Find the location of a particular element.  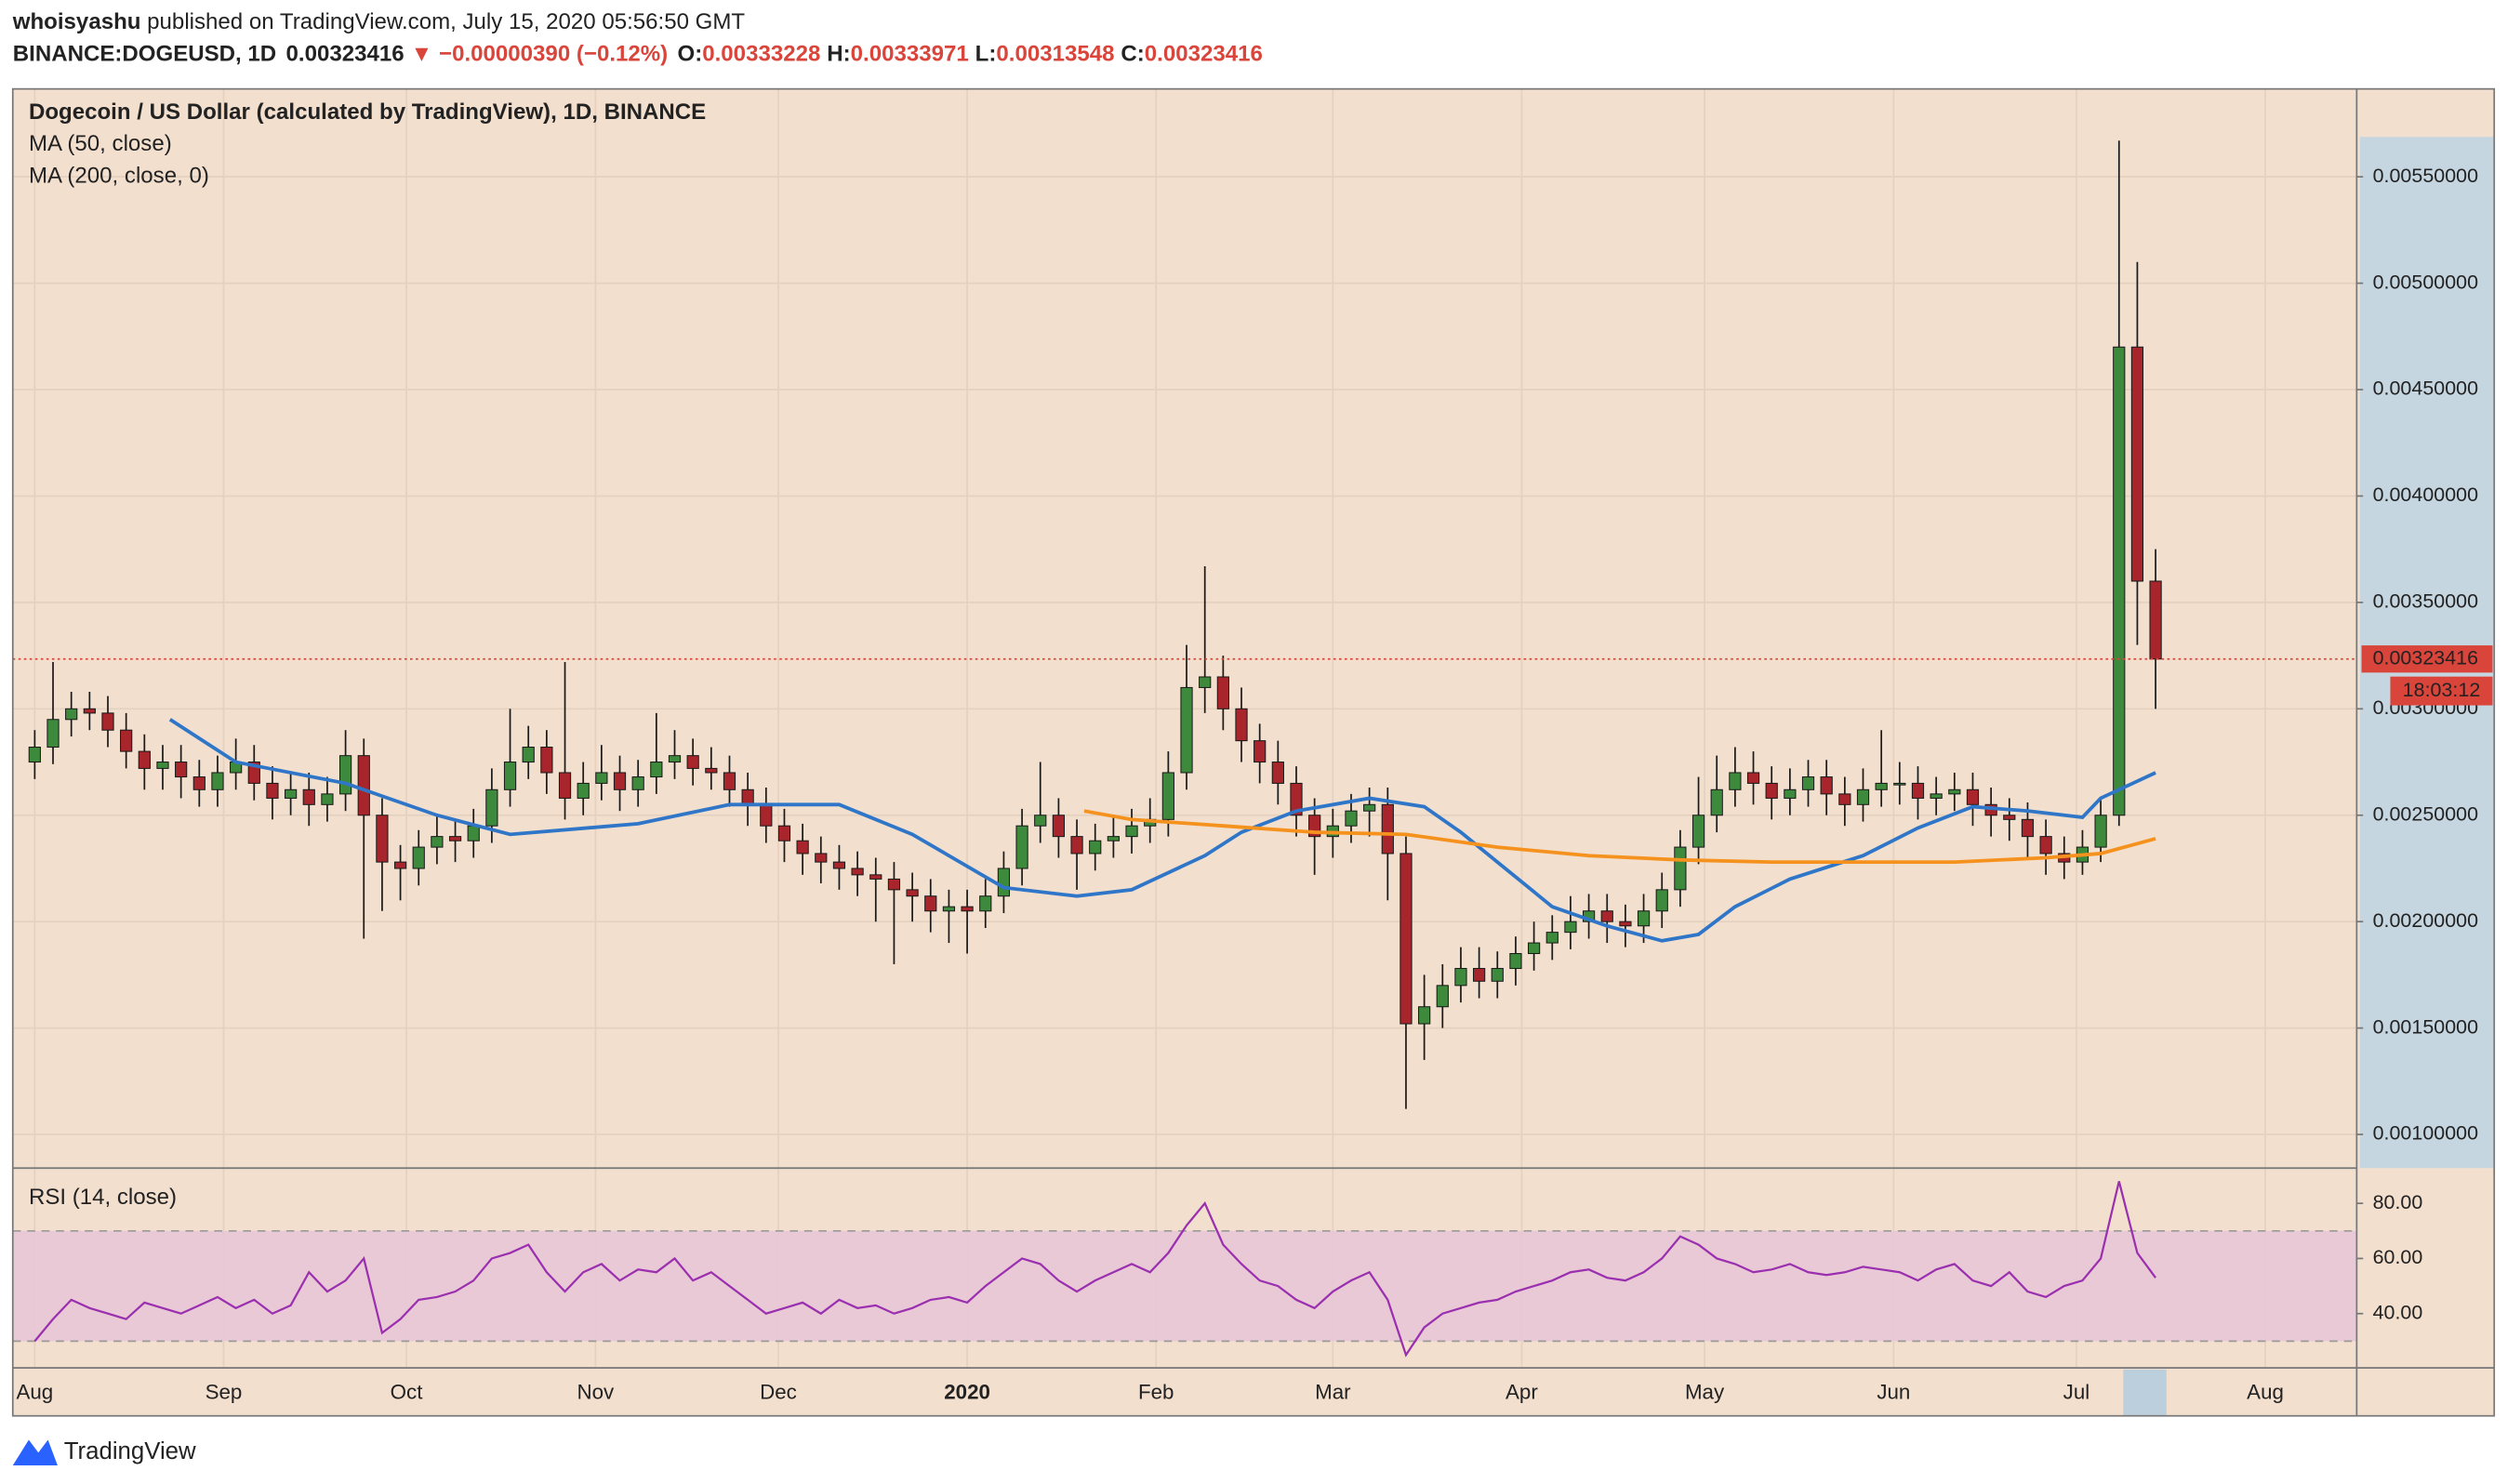

legend-ma50: MA (50, close) is located at coordinates (100, 143).